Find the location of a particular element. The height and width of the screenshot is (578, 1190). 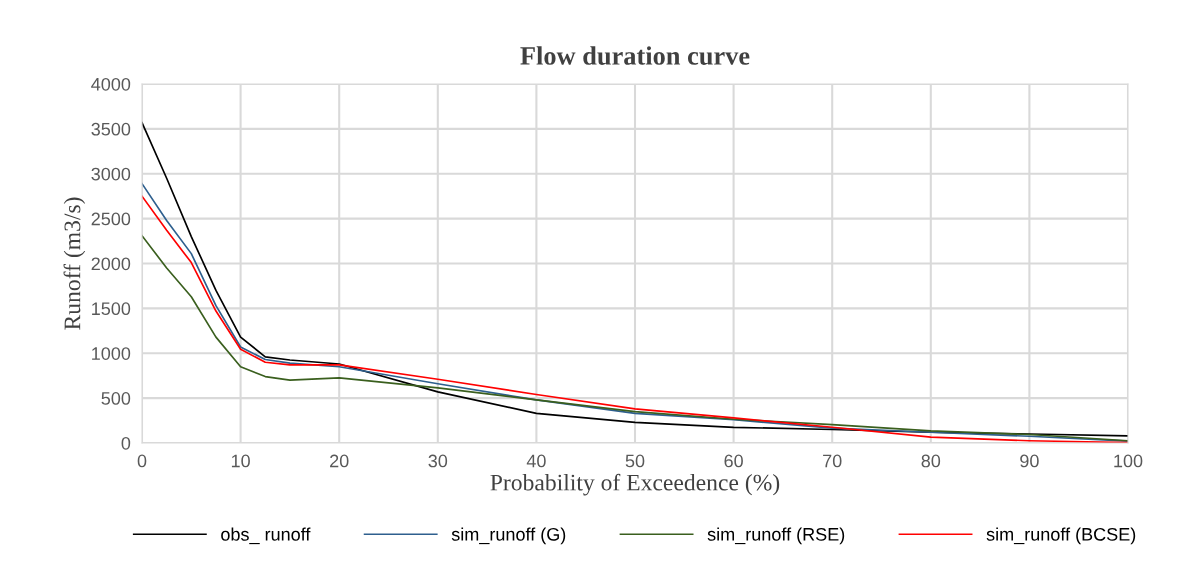

y-tick-label: 4000 is located at coordinates (111, 84).